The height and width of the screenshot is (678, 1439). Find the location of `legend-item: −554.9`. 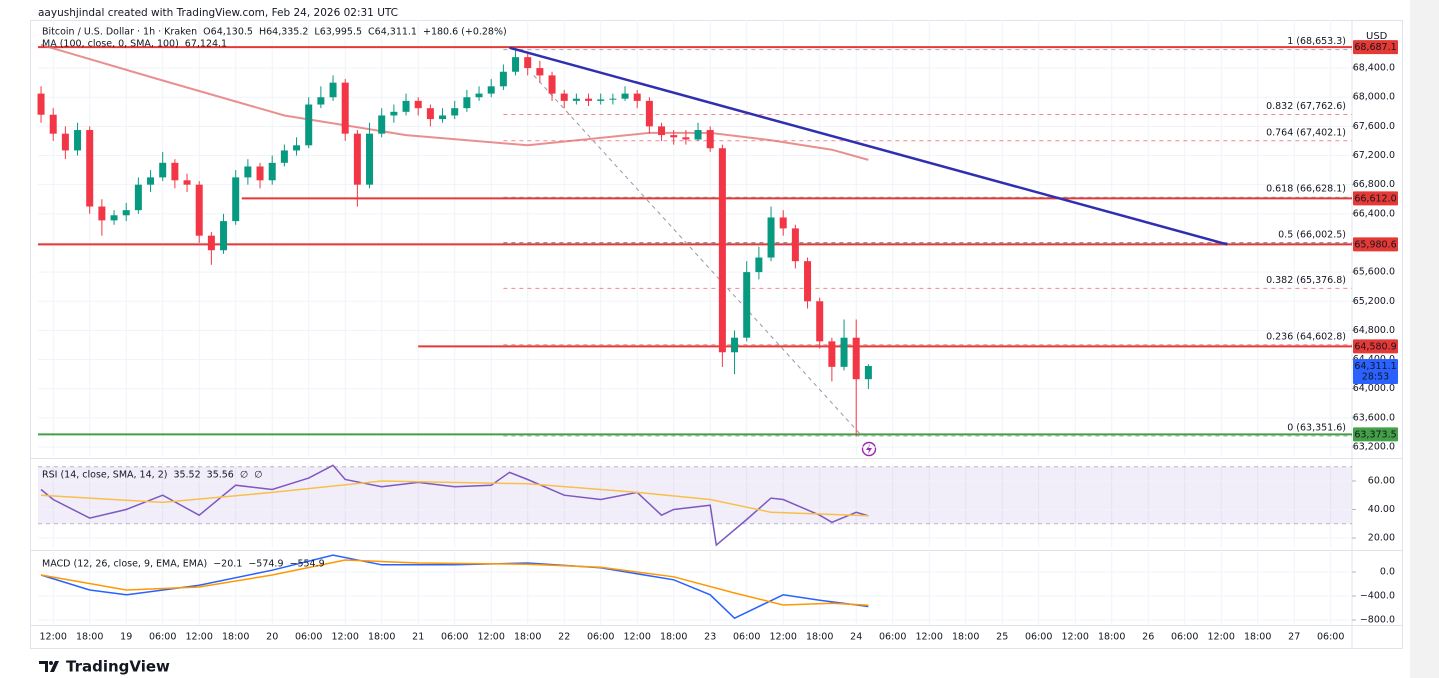

legend-item: −554.9 is located at coordinates (307, 564).